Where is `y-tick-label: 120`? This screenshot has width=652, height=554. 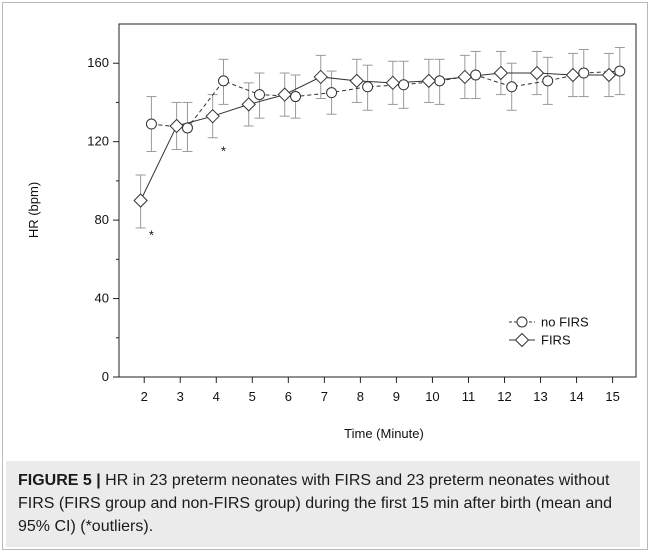 y-tick-label: 120 is located at coordinates (98, 141).